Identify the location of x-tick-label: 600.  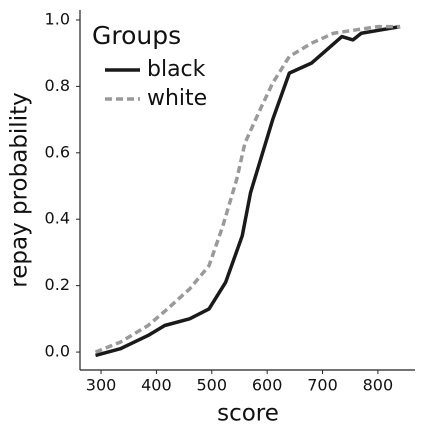
(267, 385).